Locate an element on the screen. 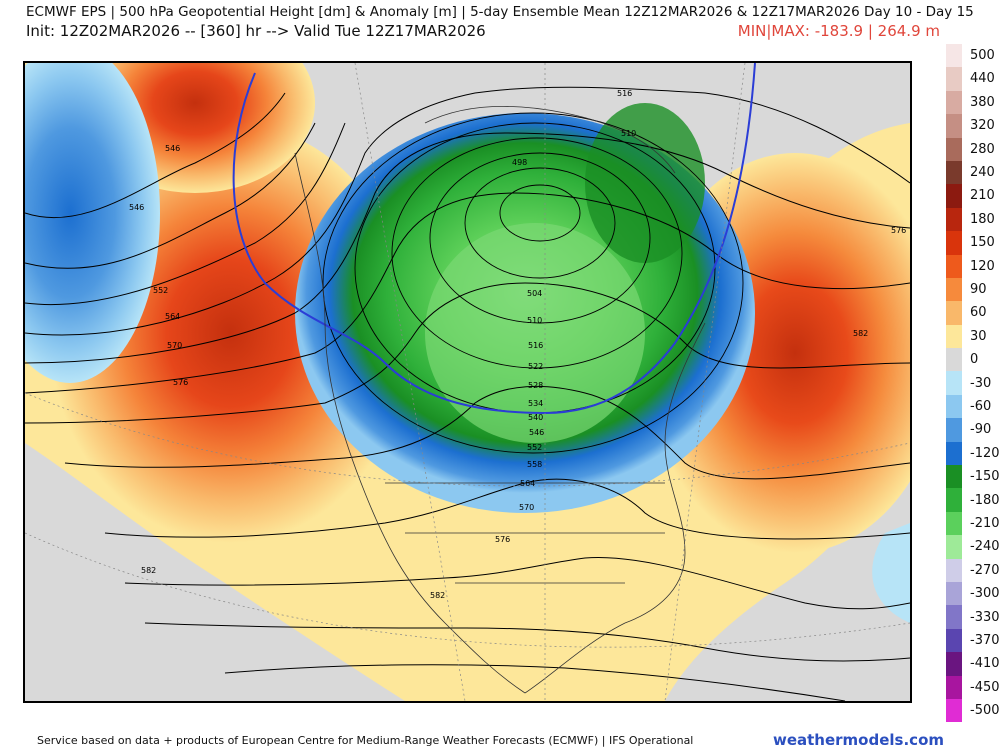 The image size is (1000, 750). legend-label: -300 is located at coordinates (985, 594).